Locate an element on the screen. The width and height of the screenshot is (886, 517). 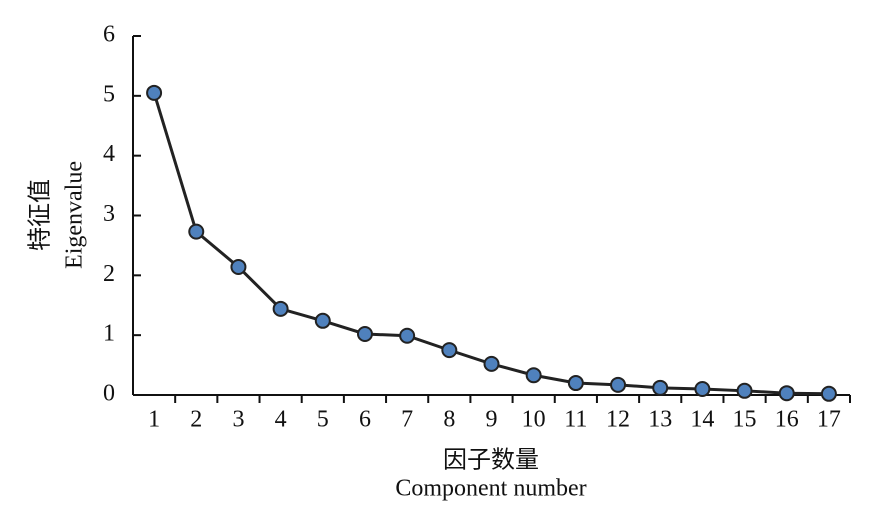
x-tick-label: 5 is located at coordinates (323, 420).